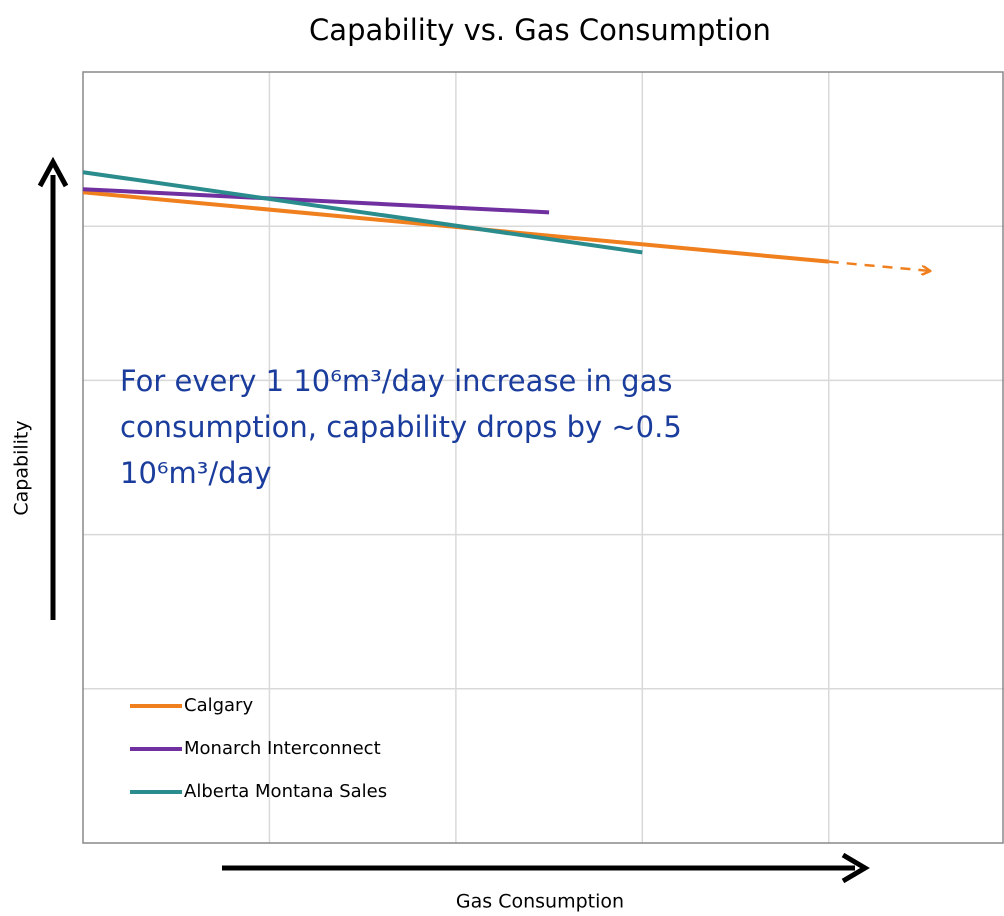 The height and width of the screenshot is (916, 1004). Describe the element at coordinates (282, 748) in the screenshot. I see `legend-label: Monarch Interconnect` at that location.